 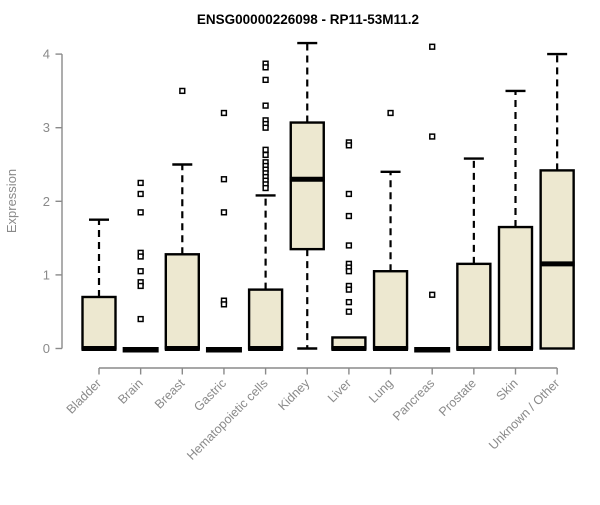 What do you see at coordinates (182, 219) in the screenshot?
I see `boxplot-breast` at bounding box center [182, 219].